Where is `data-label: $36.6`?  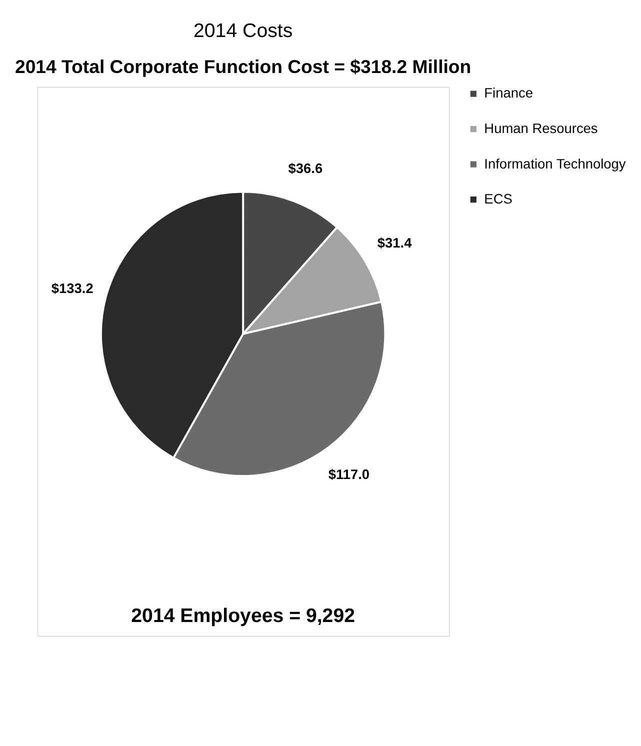 data-label: $36.6 is located at coordinates (305, 168).